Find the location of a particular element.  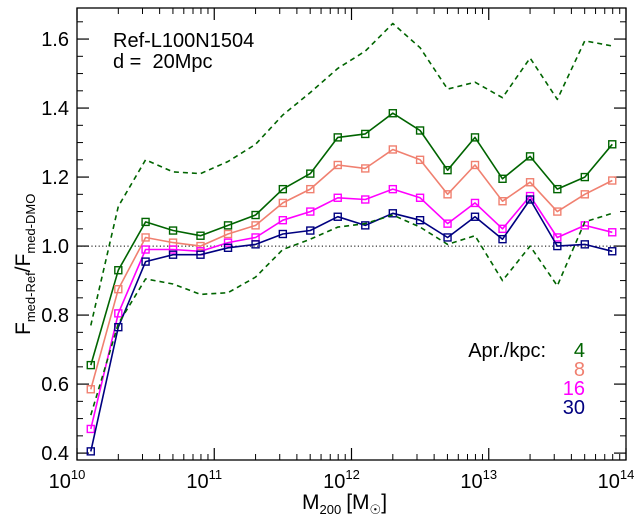

x-axis-label: M200 [M☉] is located at coordinates (344, 504).